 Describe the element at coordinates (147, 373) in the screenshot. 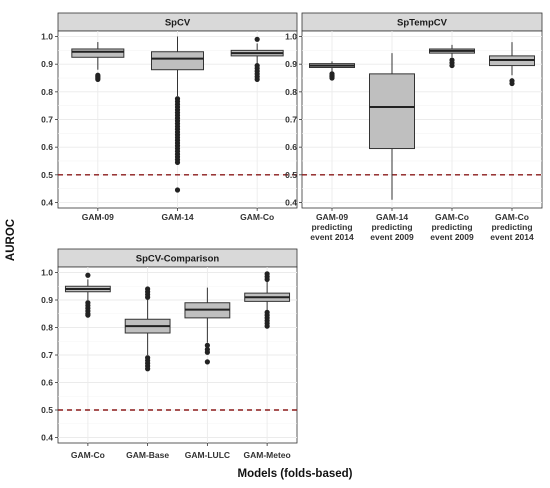

I see `box-2: GAM-Base` at that location.